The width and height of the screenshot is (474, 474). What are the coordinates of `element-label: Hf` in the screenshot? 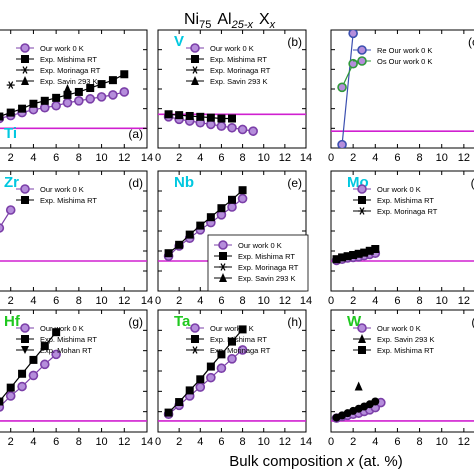 It's located at (12, 321).